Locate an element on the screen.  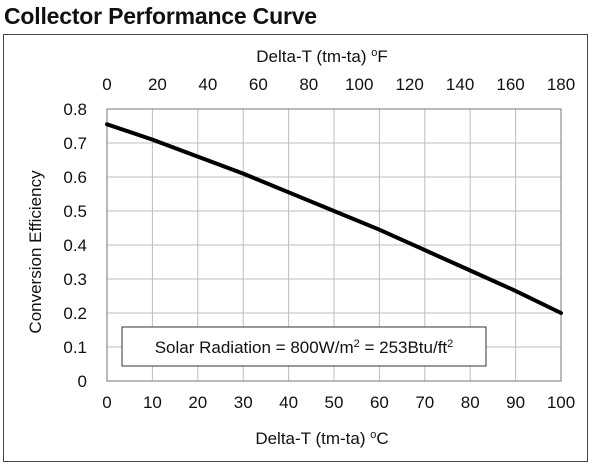
x-axis-bottom-ticks: 0 10 20 30 40 50 60 70 80 90 100 is located at coordinates (338, 402).